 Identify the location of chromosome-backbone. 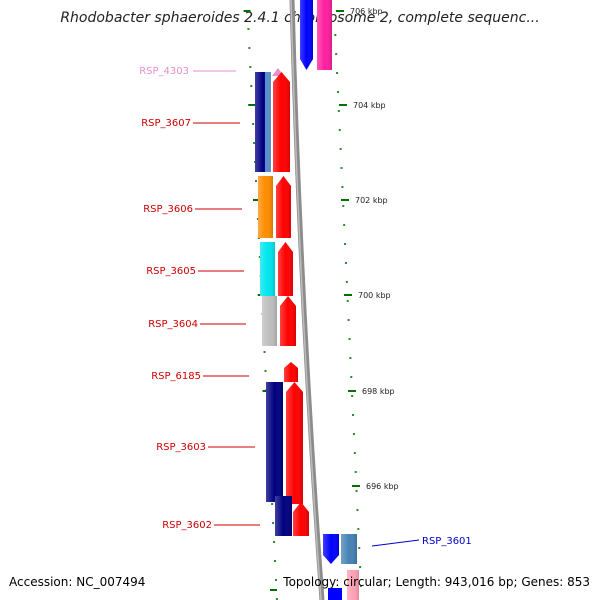
(307, 300).